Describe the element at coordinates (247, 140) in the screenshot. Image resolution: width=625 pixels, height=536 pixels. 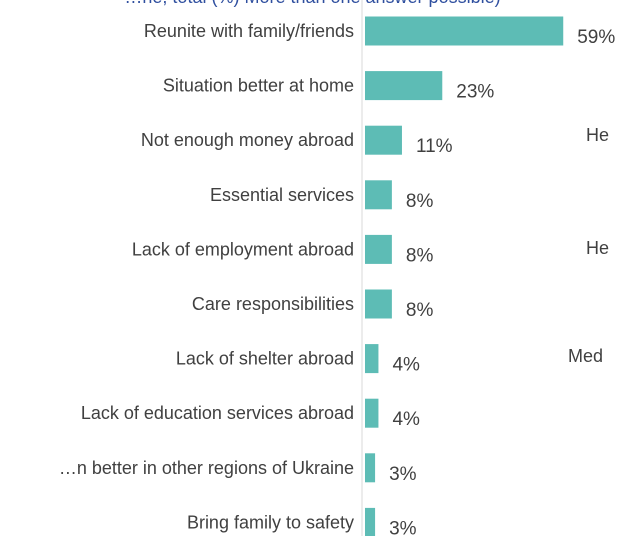
I see `category-label: Not enough money abroad` at that location.